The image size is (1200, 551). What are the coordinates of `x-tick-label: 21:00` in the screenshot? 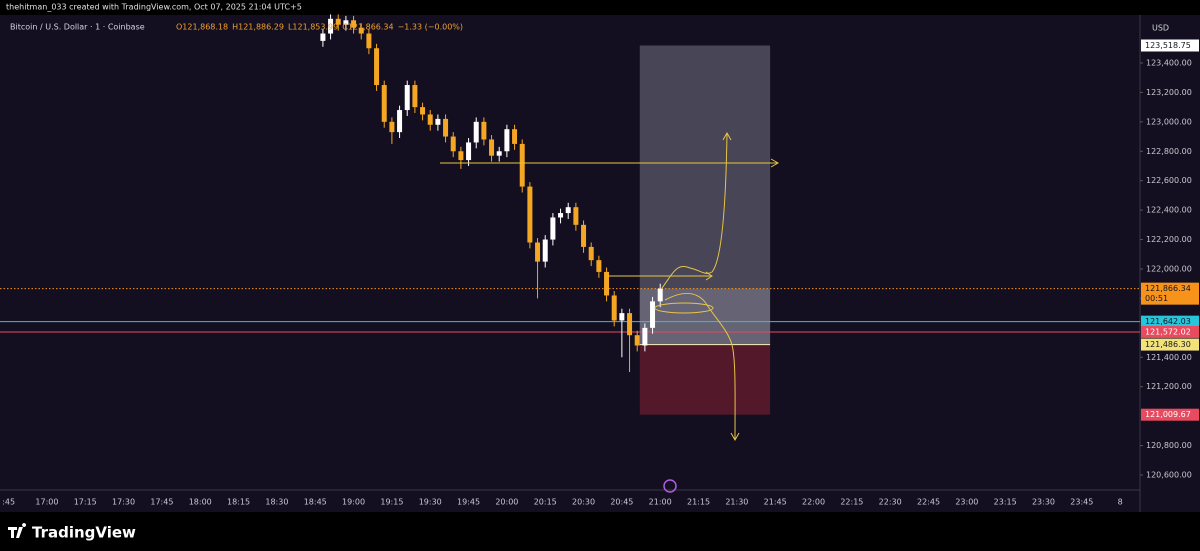 It's located at (660, 502).